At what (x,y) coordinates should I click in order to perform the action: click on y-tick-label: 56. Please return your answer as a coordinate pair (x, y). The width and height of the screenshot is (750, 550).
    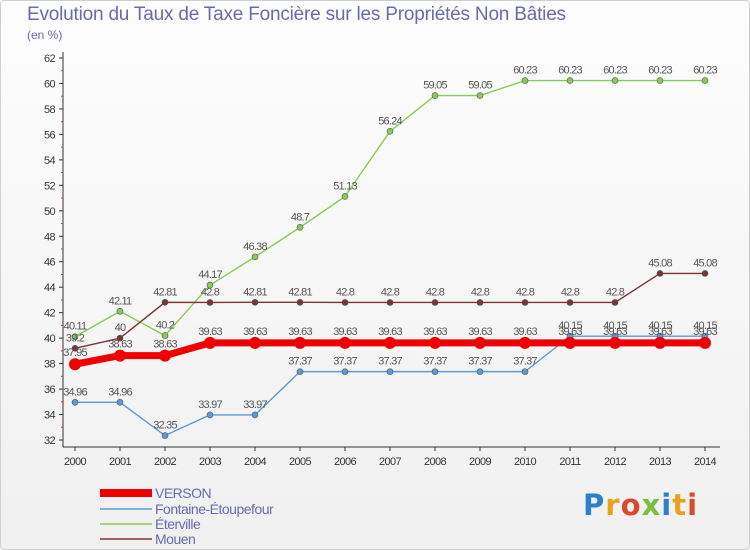
    Looking at the image, I should click on (50, 135).